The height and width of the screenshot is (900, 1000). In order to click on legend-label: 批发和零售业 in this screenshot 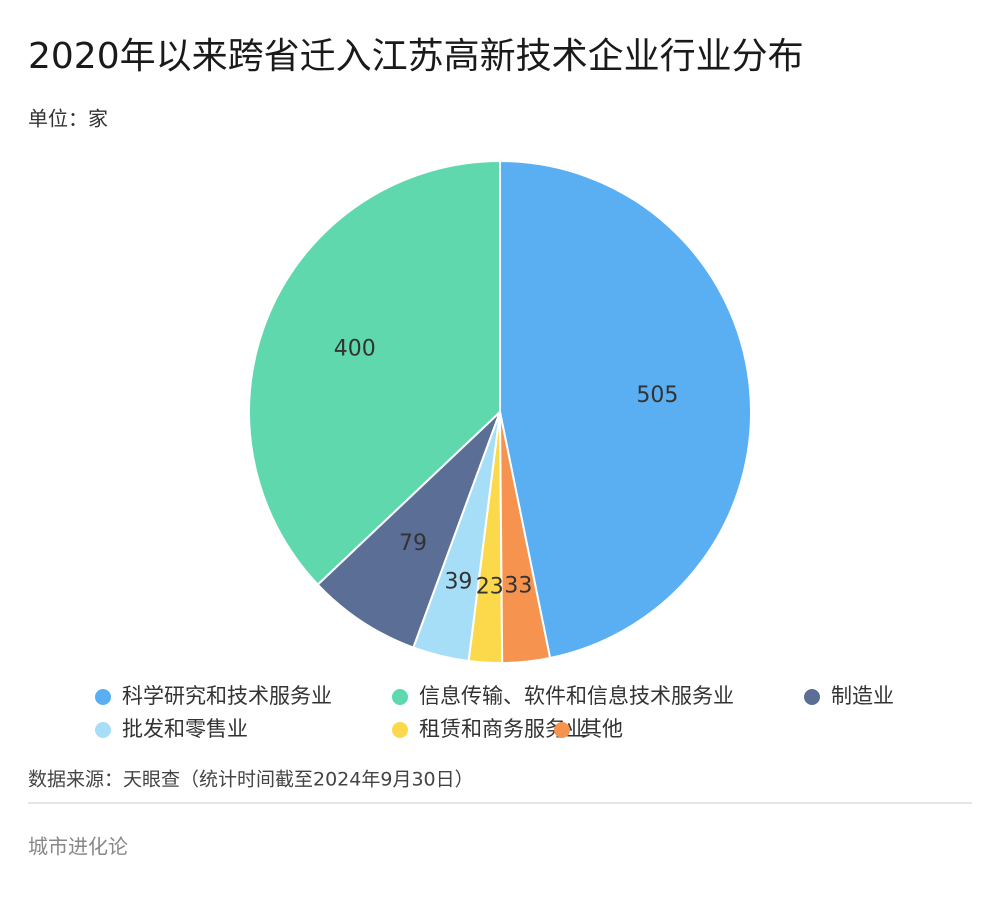, I will do `click(185, 729)`.